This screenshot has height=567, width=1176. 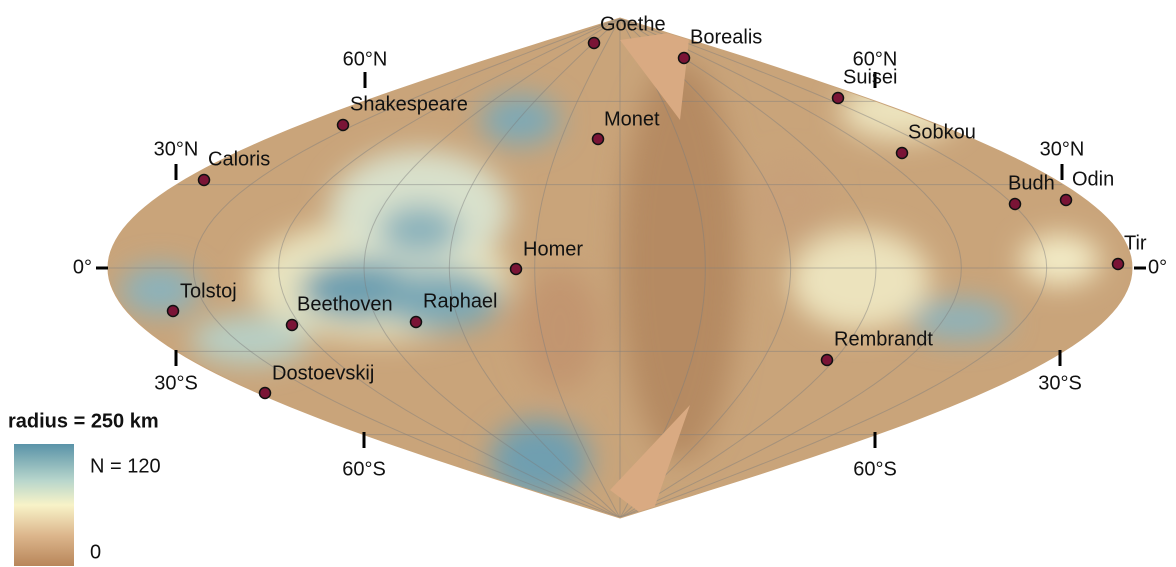 I want to click on feature-label: Homer, so click(x=553, y=249).